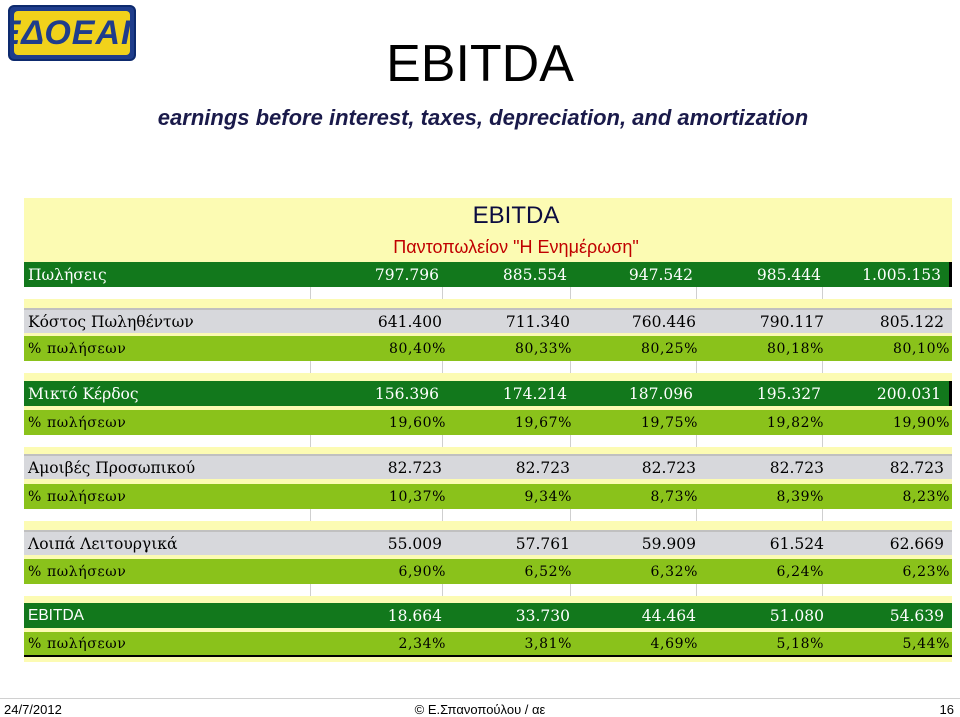 This screenshot has height=717, width=960. What do you see at coordinates (916, 543) in the screenshot?
I see `cell-value: 62.669` at bounding box center [916, 543].